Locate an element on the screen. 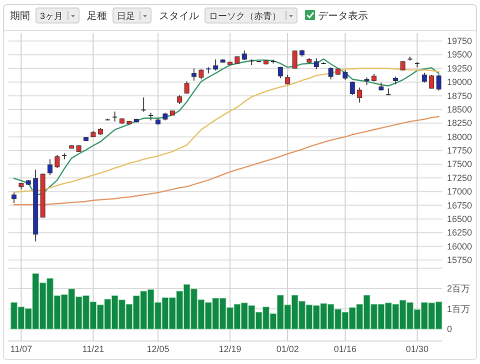 The width and height of the screenshot is (480, 364). y-tick-label: 19500 is located at coordinates (459, 55).